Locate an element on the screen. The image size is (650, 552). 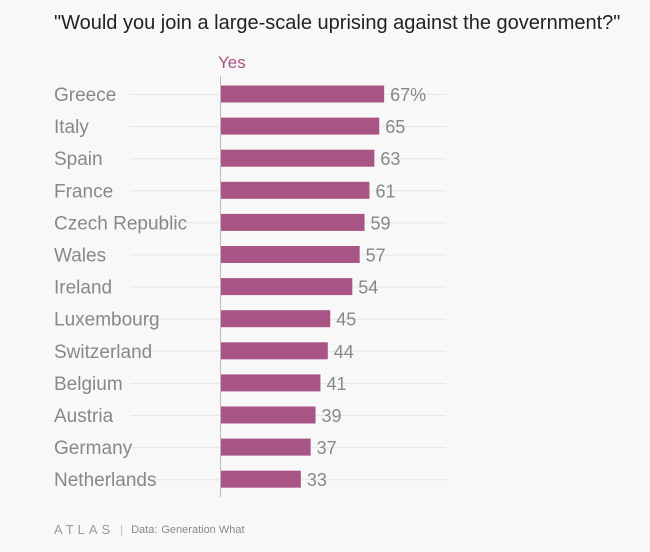
category-label: Germany is located at coordinates (93, 448).